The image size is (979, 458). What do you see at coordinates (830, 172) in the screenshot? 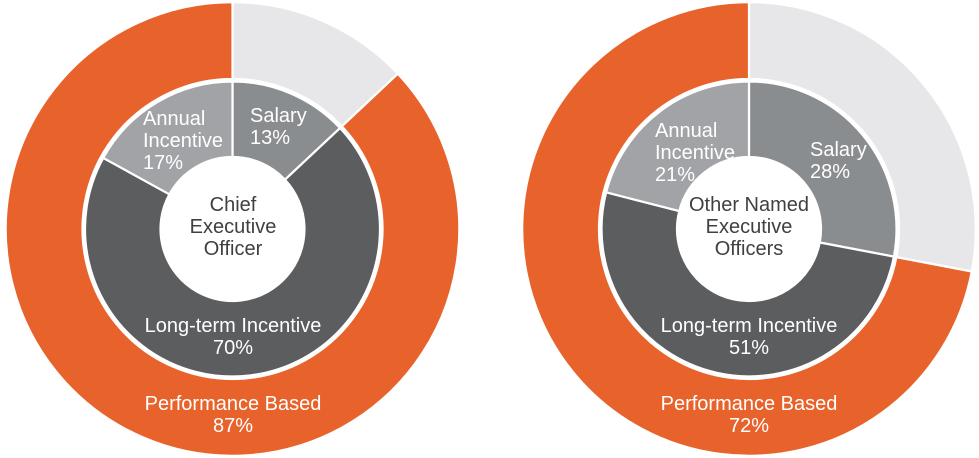
I see `oneo-salary-pct: 28%` at bounding box center [830, 172].